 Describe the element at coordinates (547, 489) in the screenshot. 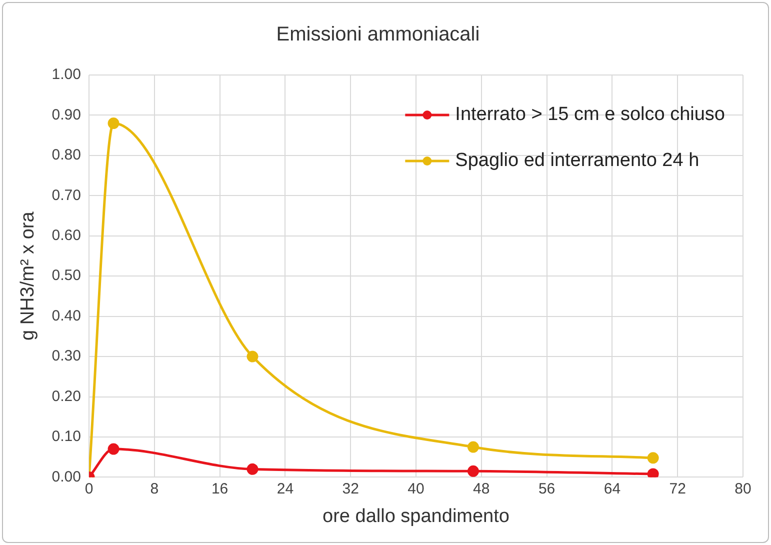

I see `x-tick-label: 56` at that location.